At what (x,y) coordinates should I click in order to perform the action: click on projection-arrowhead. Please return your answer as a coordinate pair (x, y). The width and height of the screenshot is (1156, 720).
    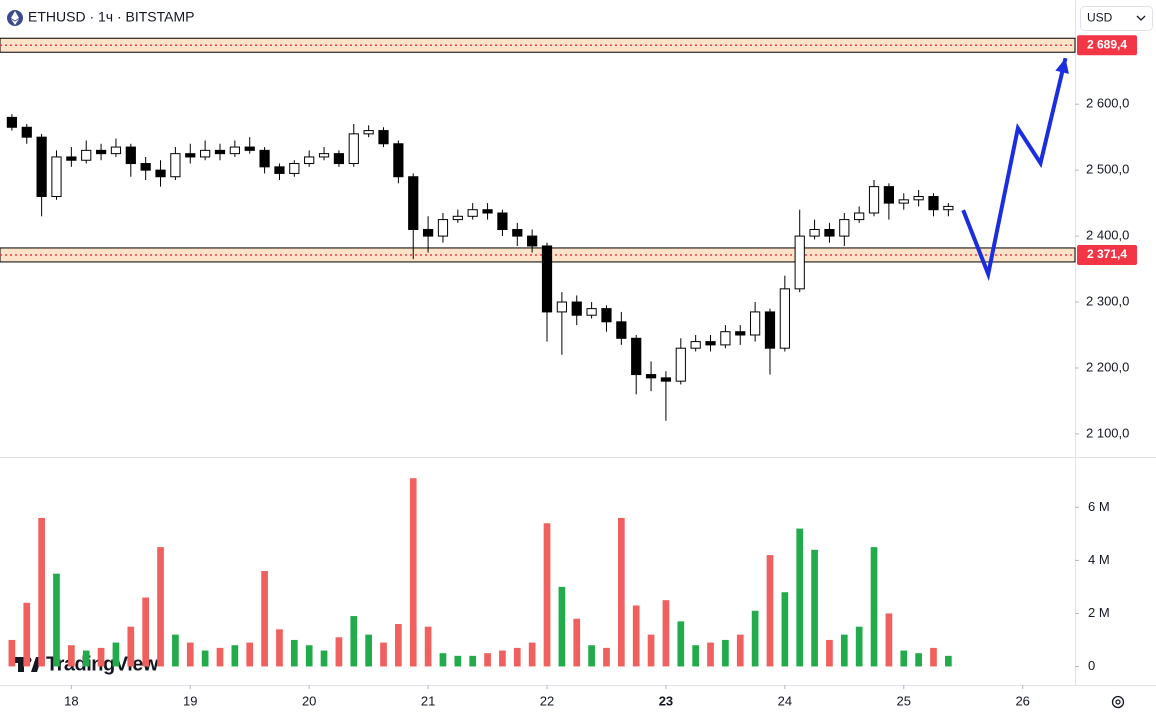
    Looking at the image, I should click on (1062, 66).